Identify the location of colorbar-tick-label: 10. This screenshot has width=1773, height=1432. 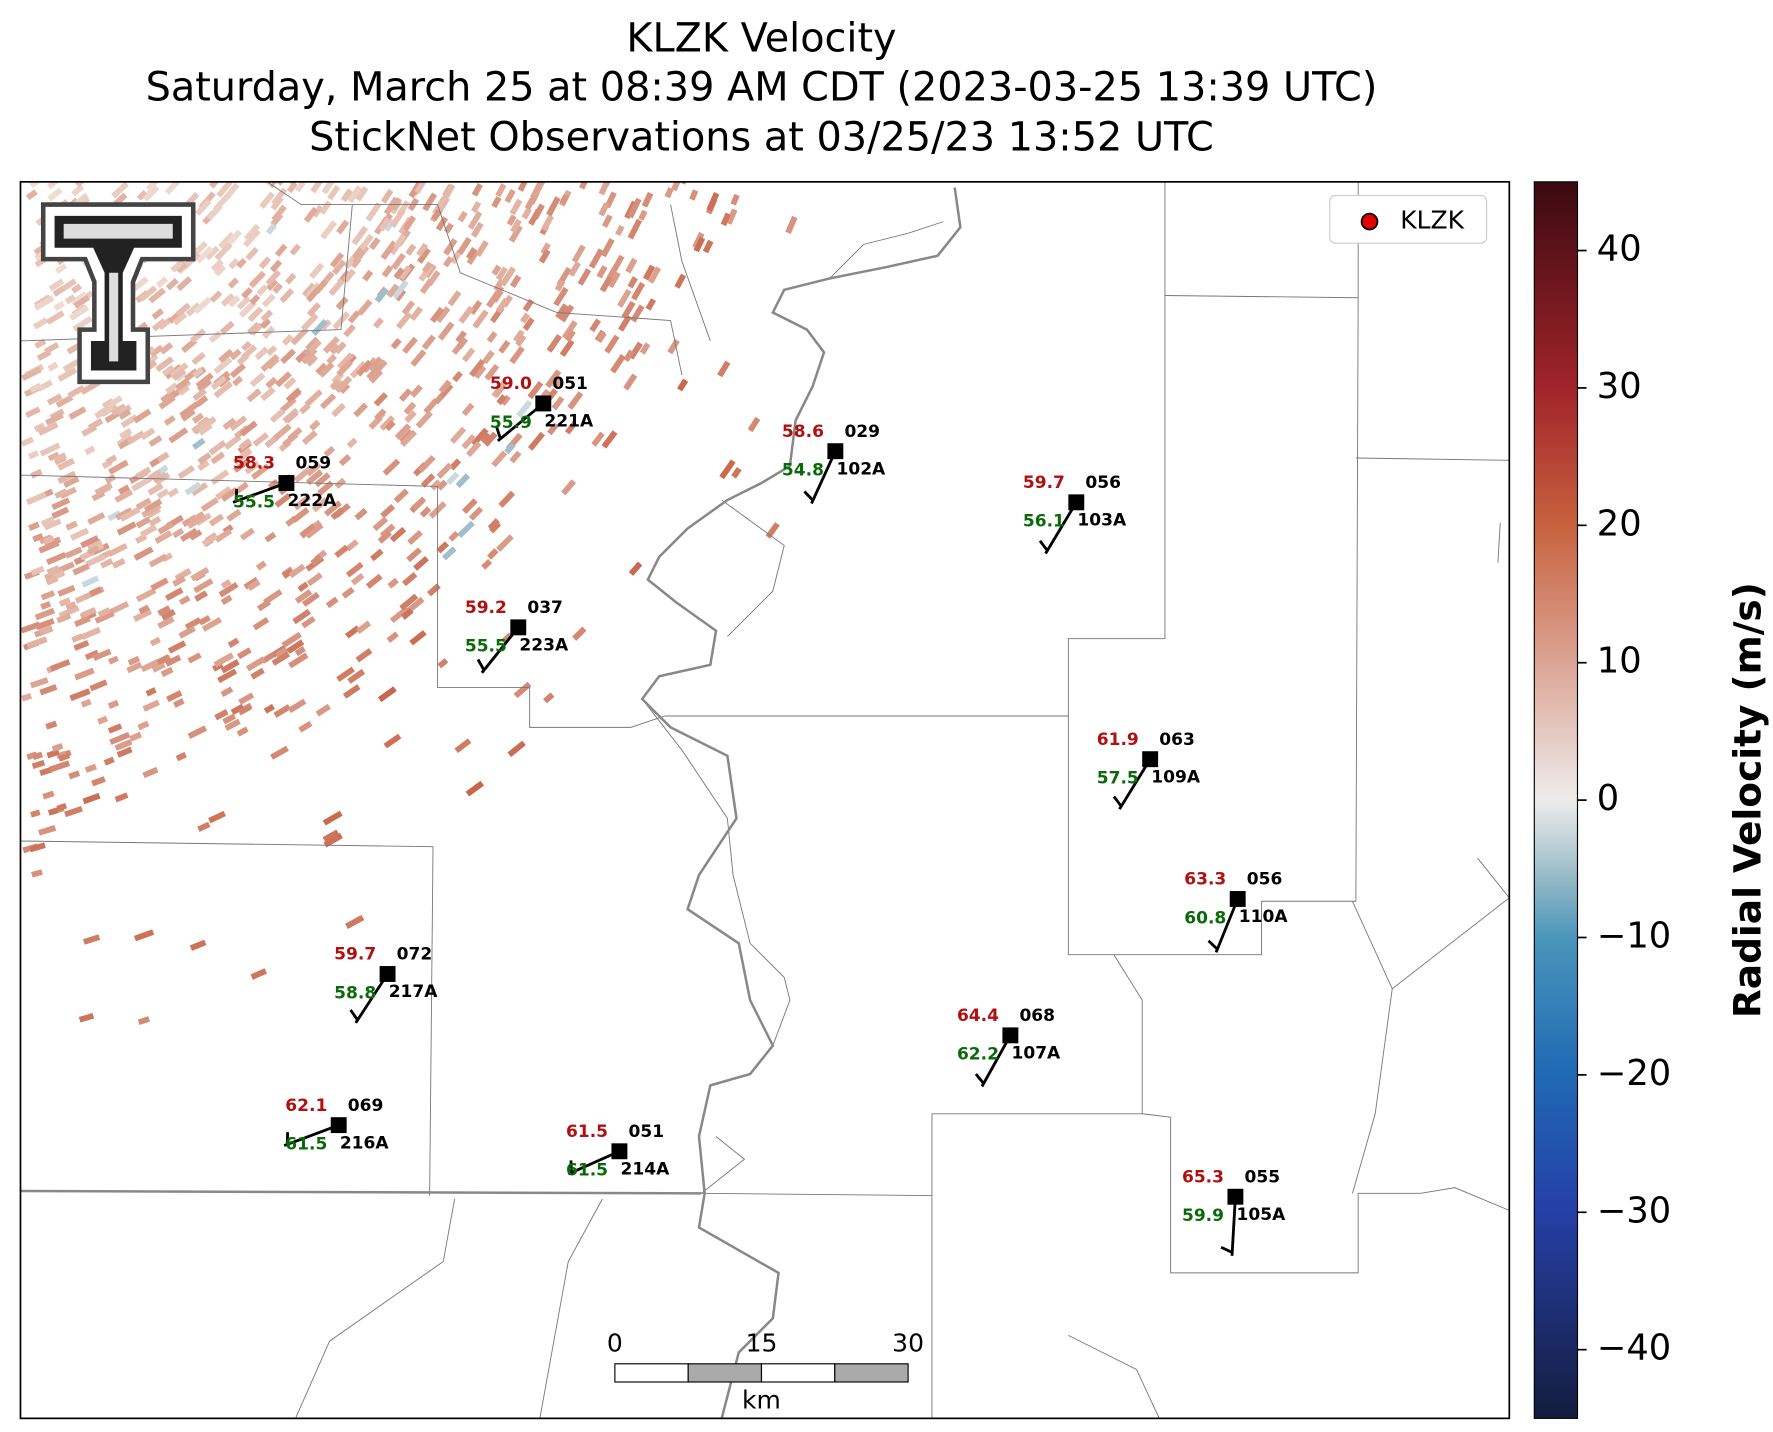
(1619, 661).